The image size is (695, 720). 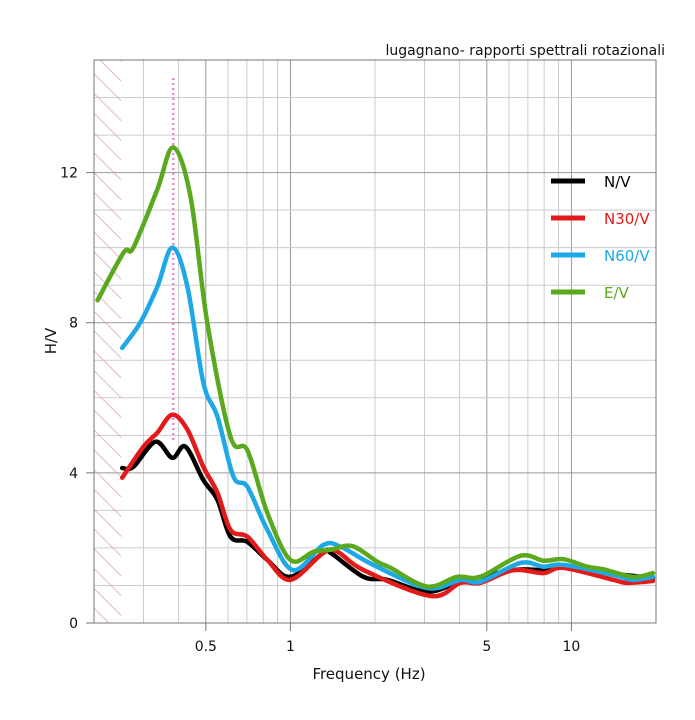 I want to click on x-axis-label: Frequency (Hz), so click(x=368, y=674).